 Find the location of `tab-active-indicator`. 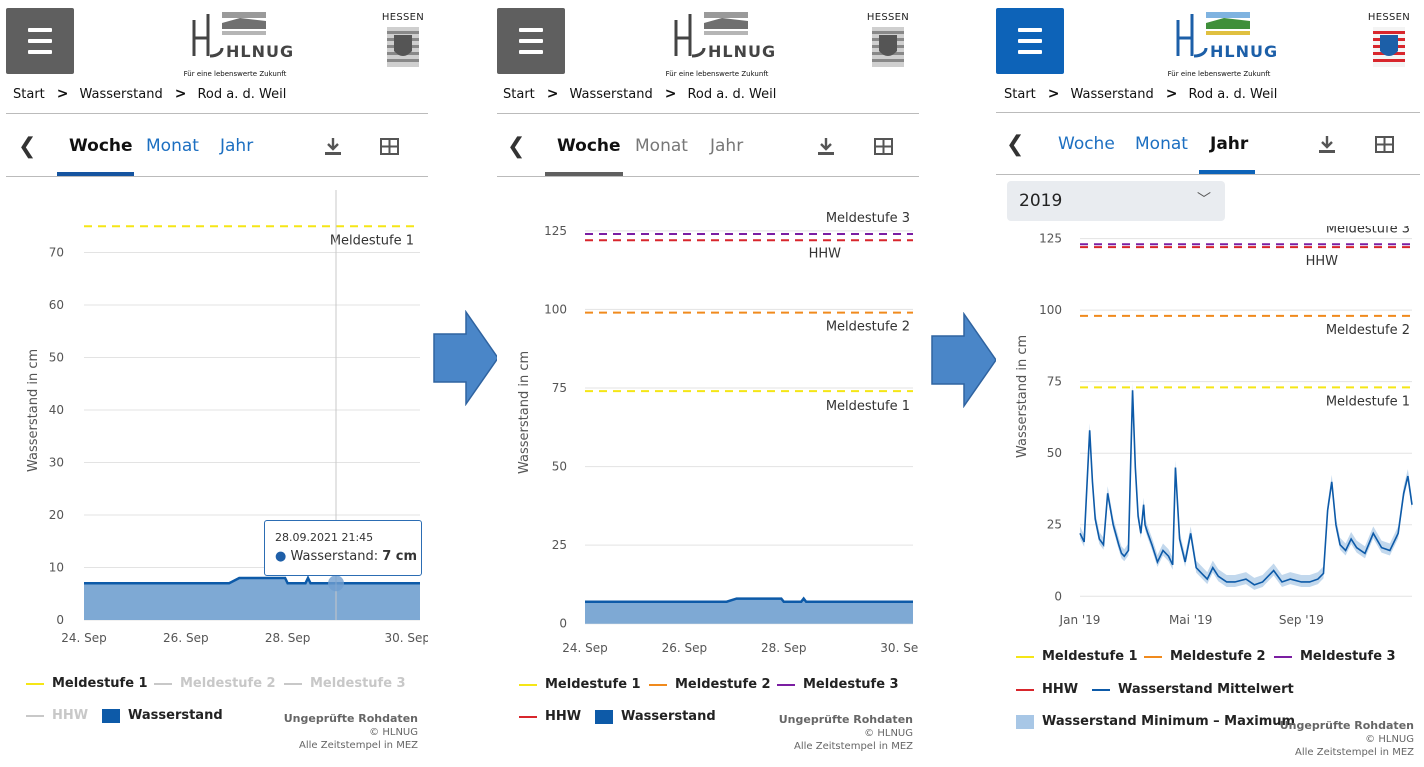

tab-active-indicator is located at coordinates (1227, 172).